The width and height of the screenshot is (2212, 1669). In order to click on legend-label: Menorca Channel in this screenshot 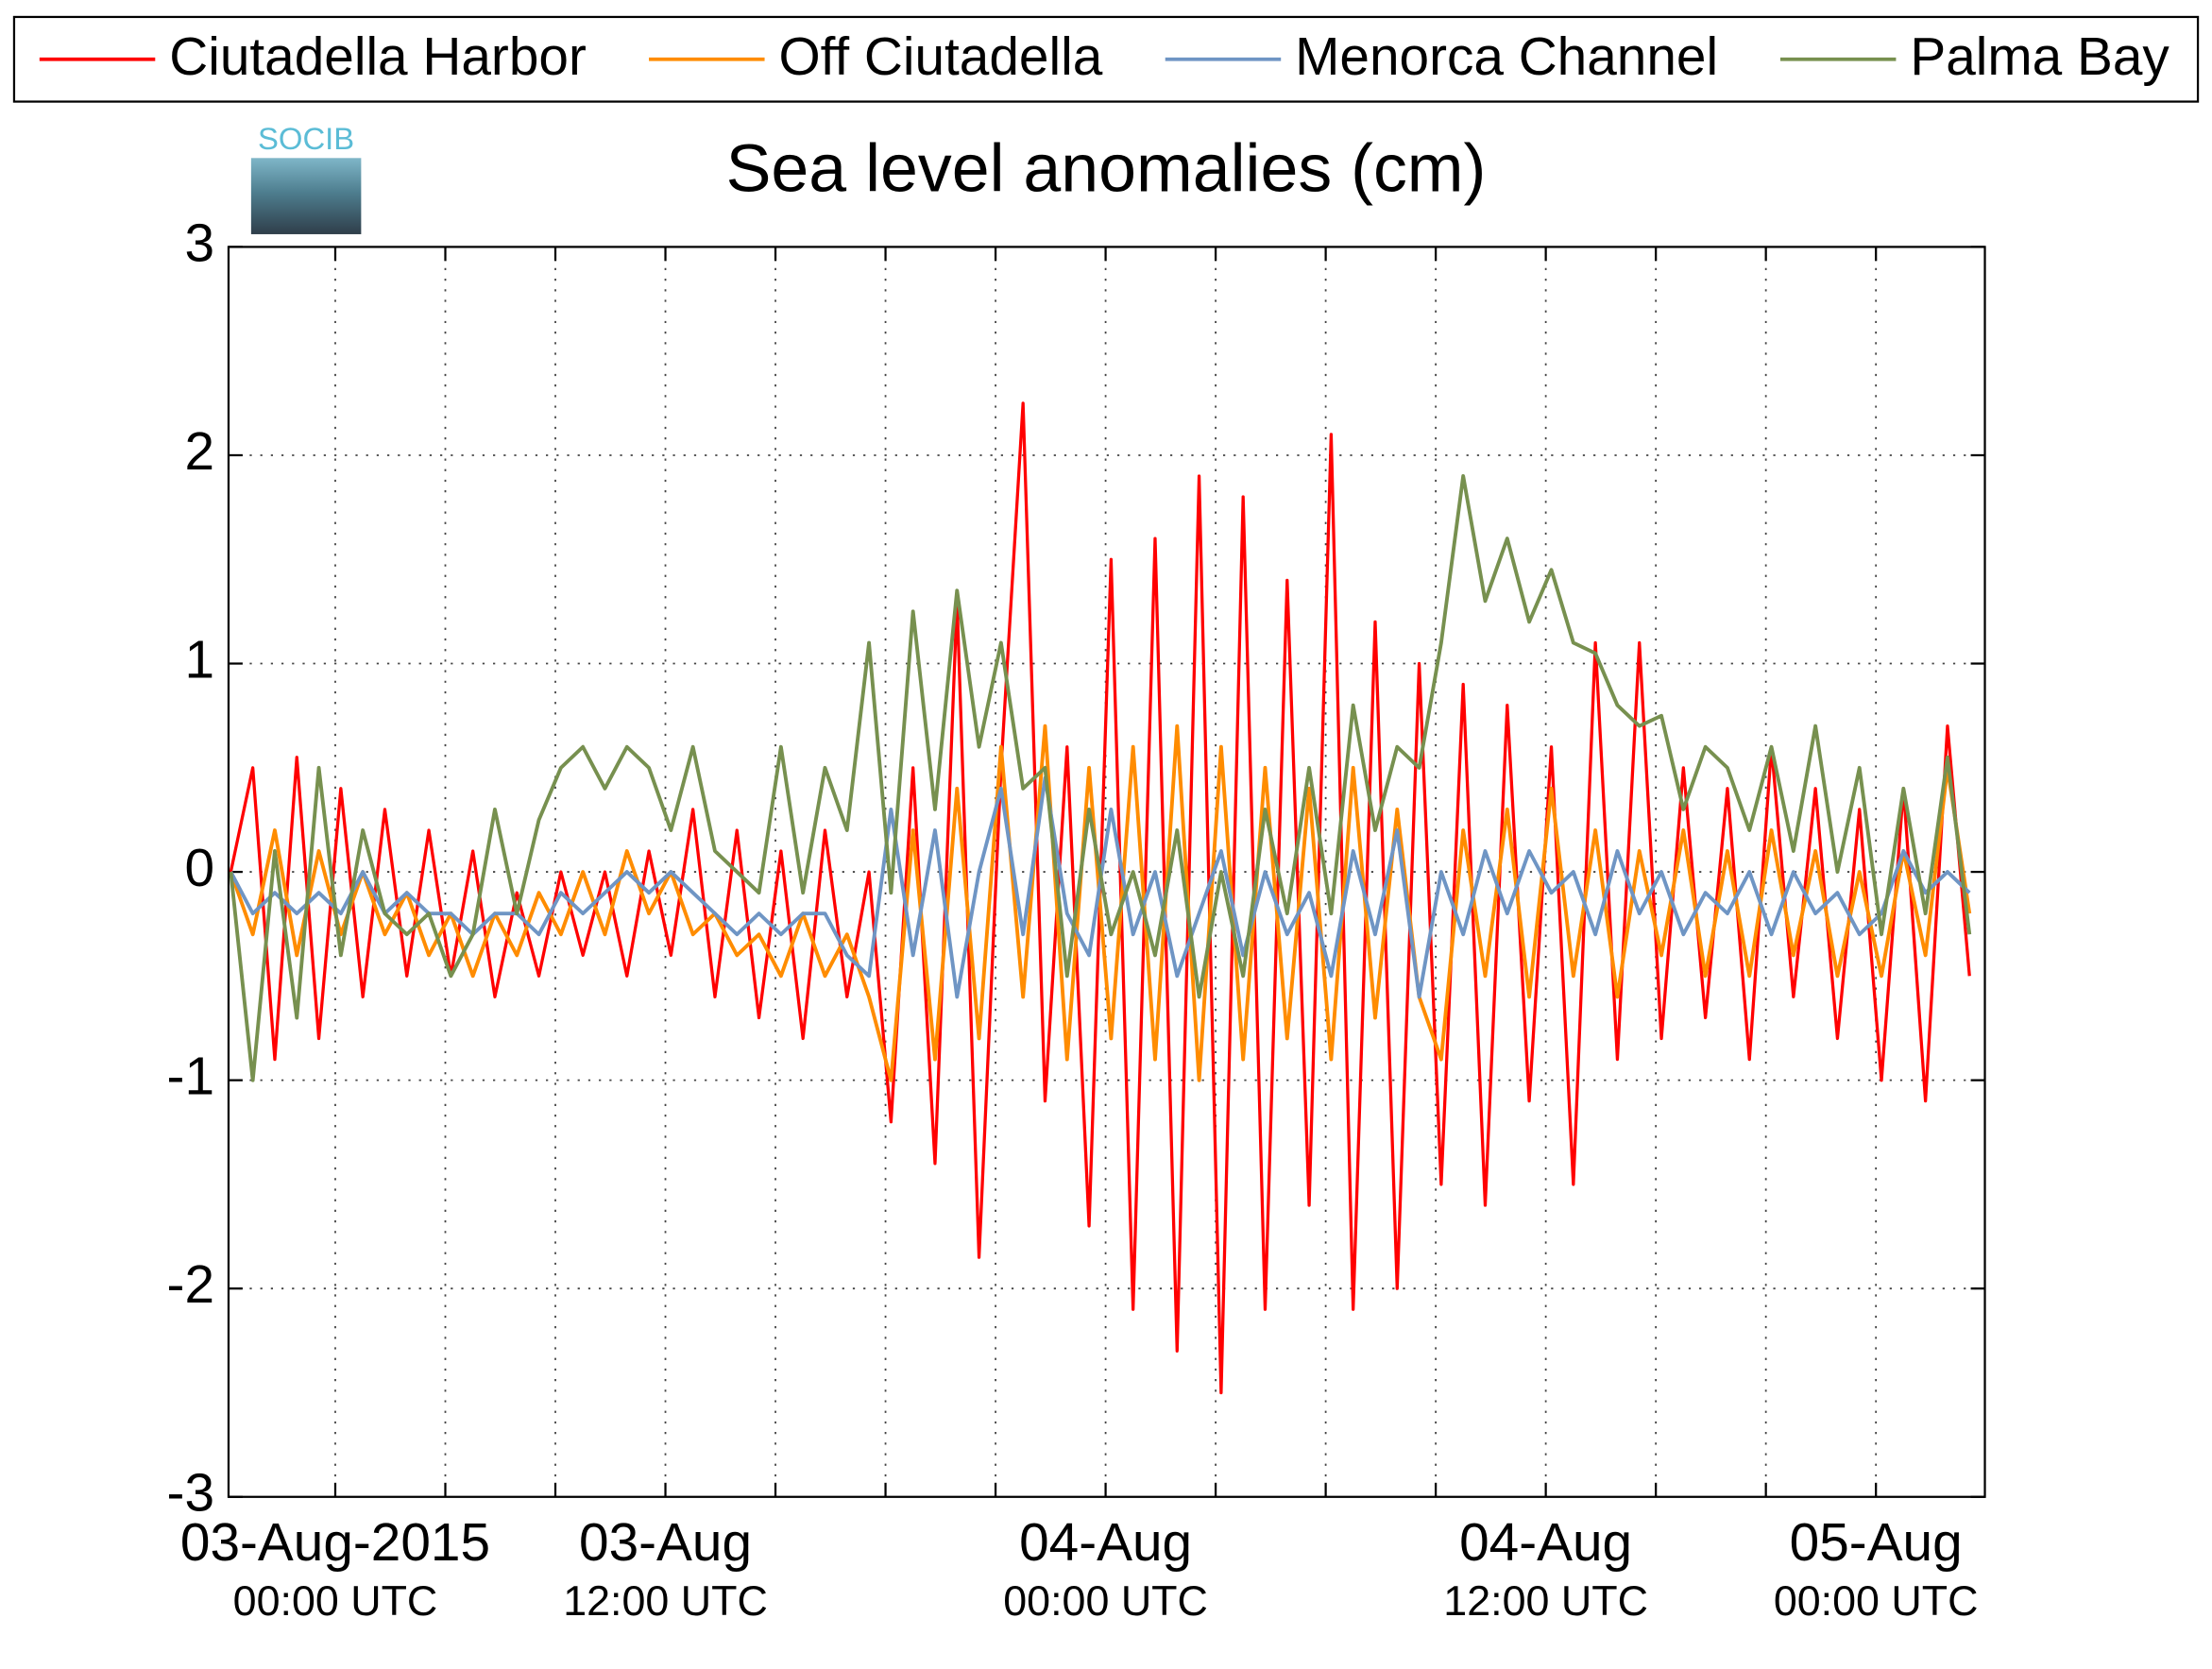, I will do `click(1506, 57)`.